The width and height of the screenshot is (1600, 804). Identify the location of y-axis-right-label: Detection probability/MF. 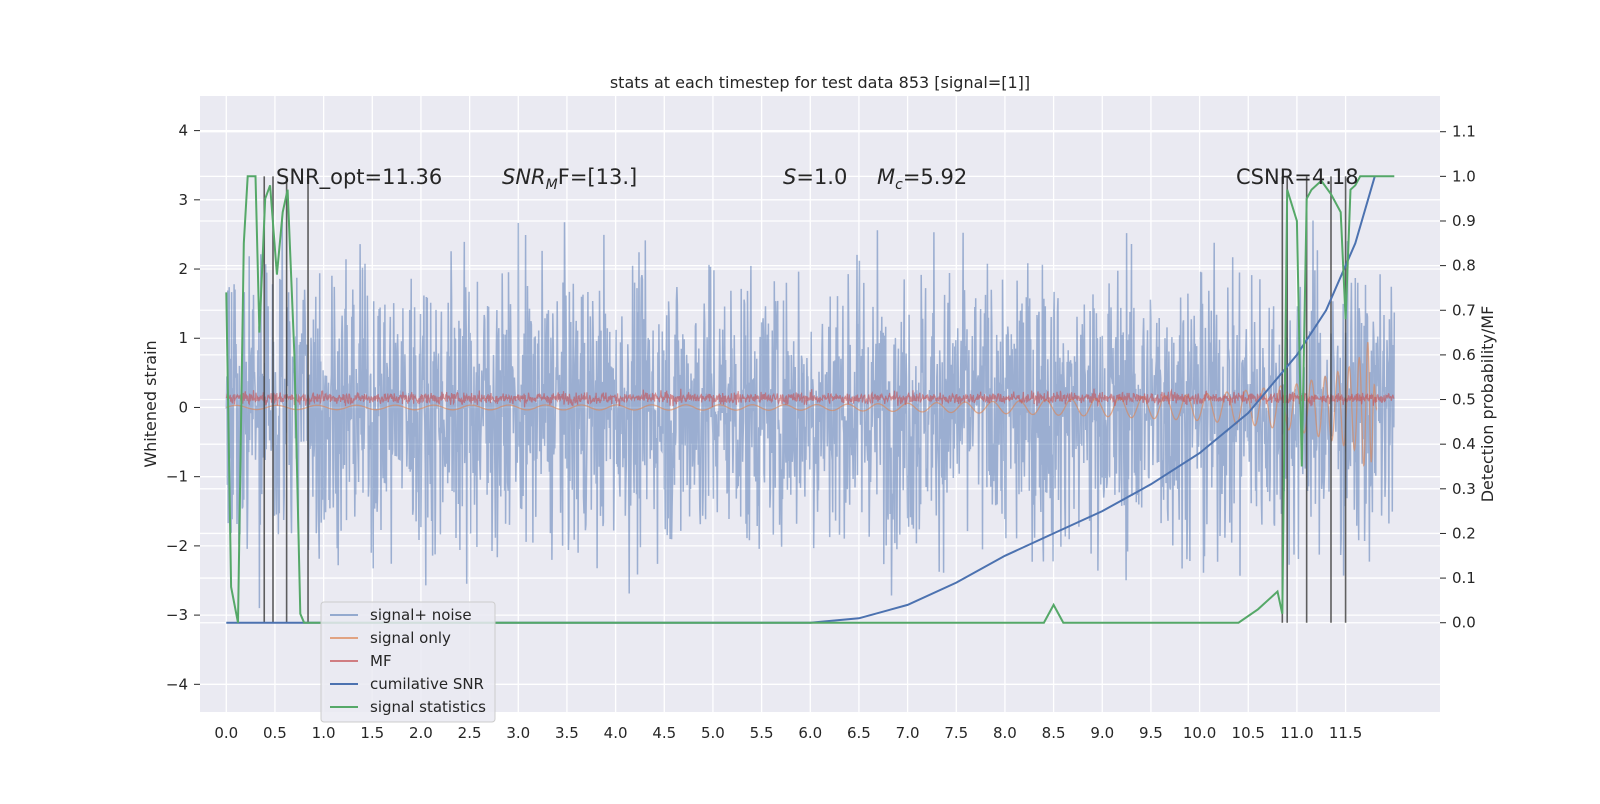
(1487, 404).